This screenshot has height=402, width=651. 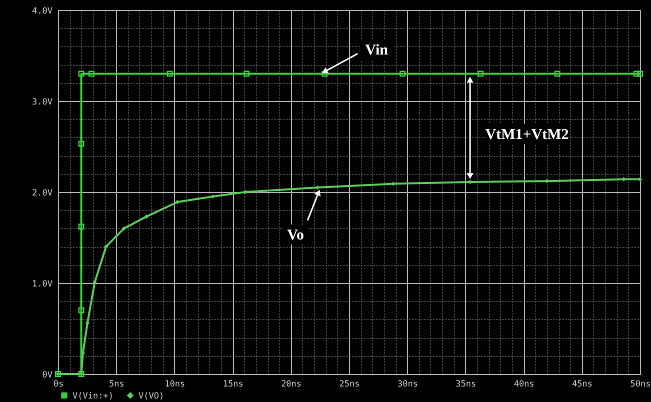 I want to click on x-tick-label: 5ns, so click(x=116, y=385).